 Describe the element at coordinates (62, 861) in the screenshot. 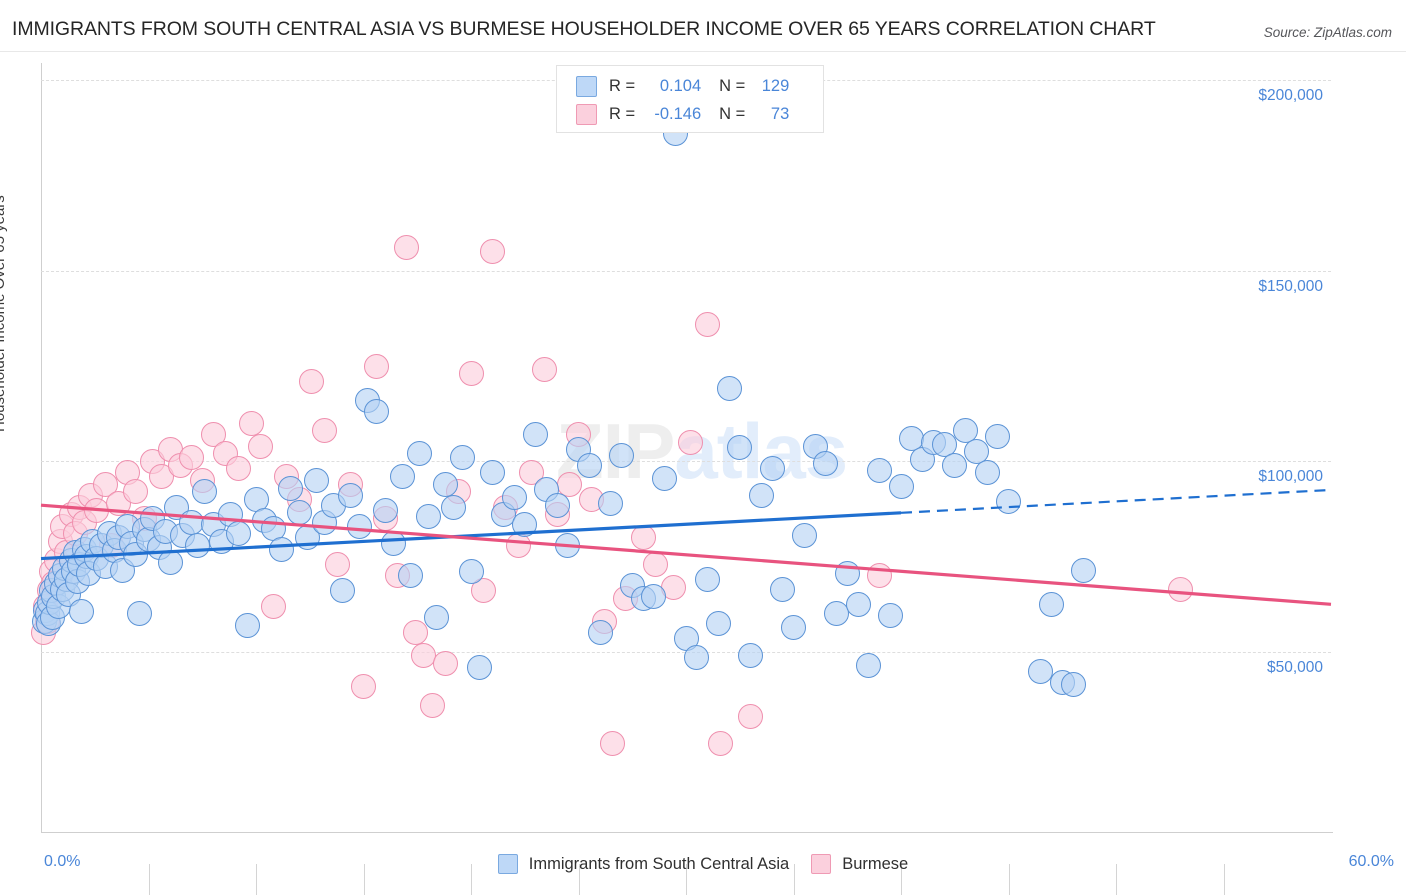

I see `x-axis-min-label: 0.0%` at that location.